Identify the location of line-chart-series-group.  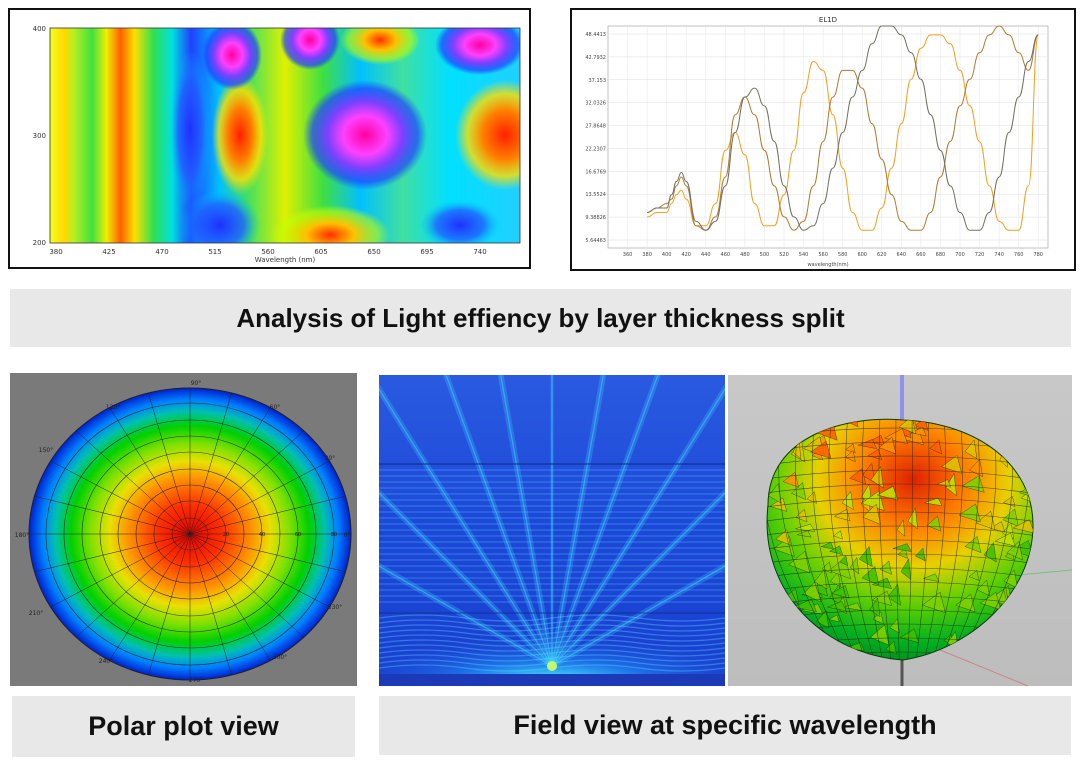
(843, 128).